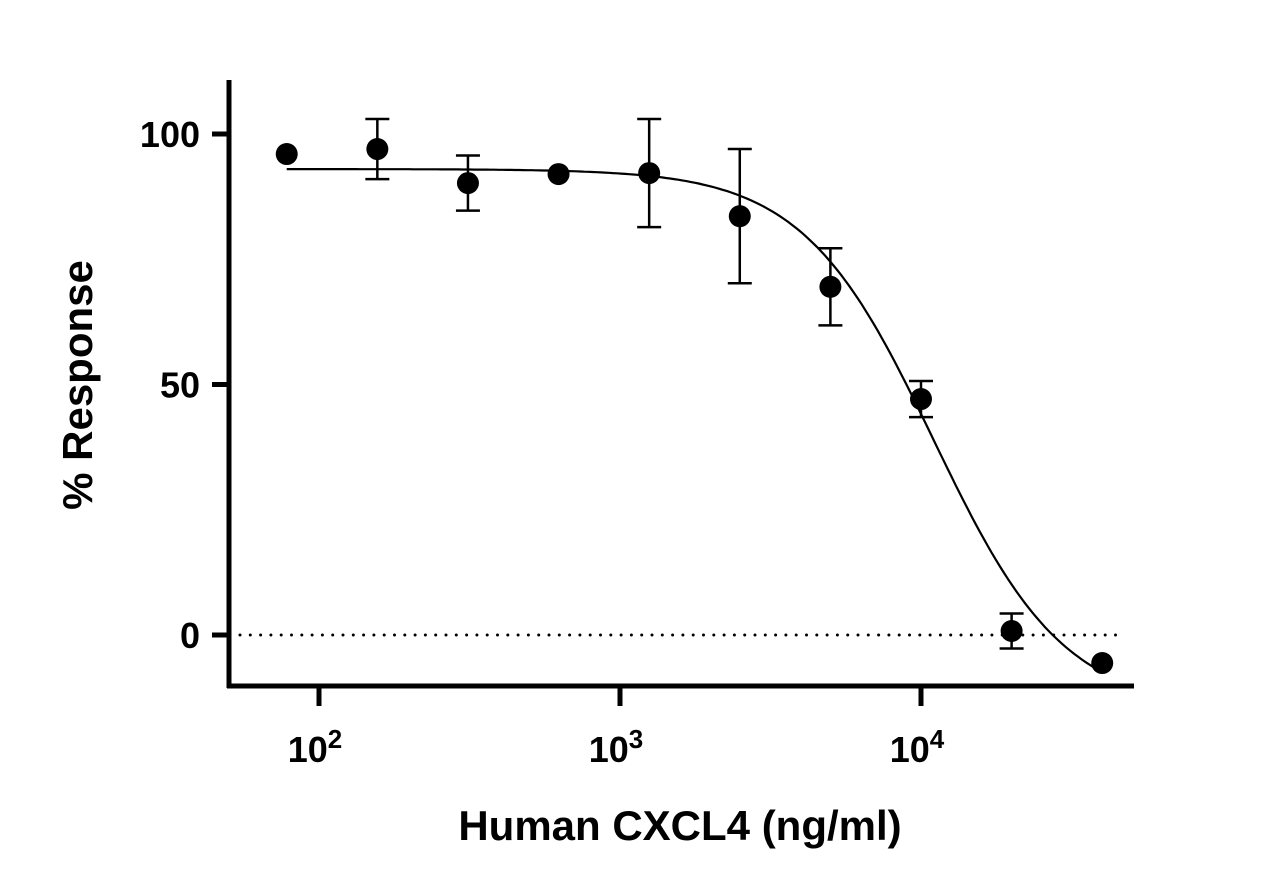  Describe the element at coordinates (190, 635) in the screenshot. I see `y-tick-label: 0` at that location.